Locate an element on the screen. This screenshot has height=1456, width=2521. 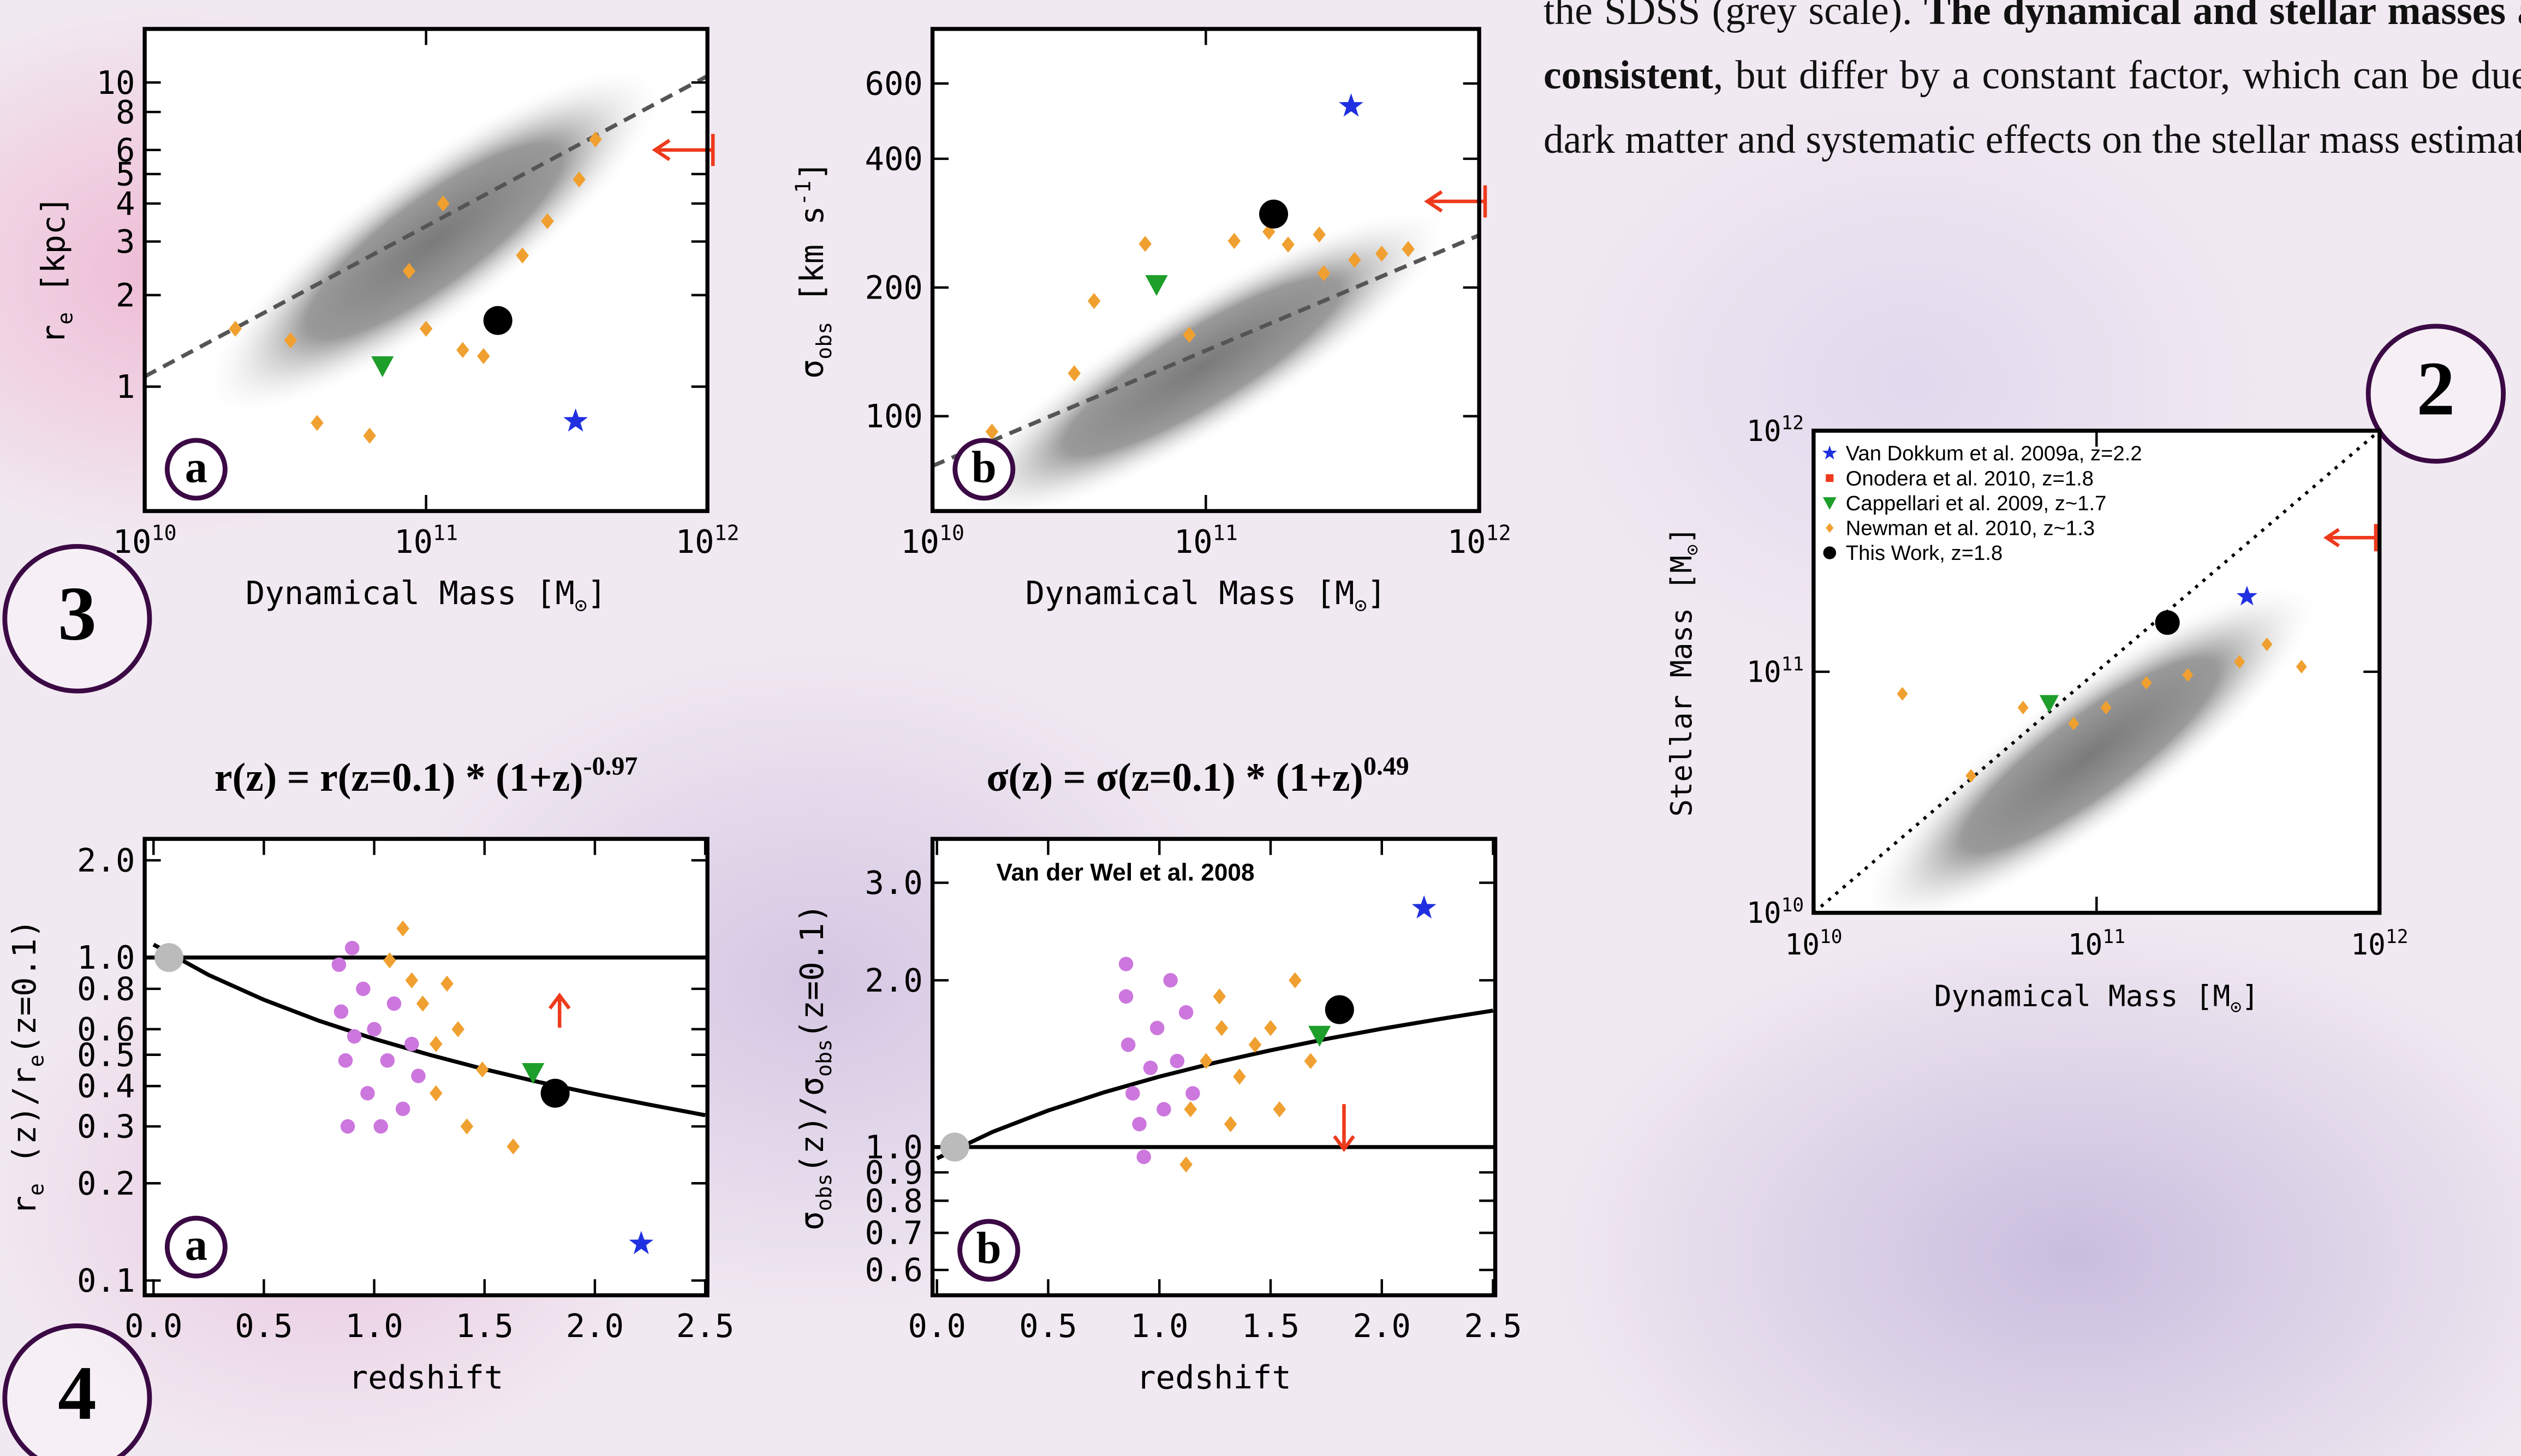
legend-marker is located at coordinates (1830, 552).